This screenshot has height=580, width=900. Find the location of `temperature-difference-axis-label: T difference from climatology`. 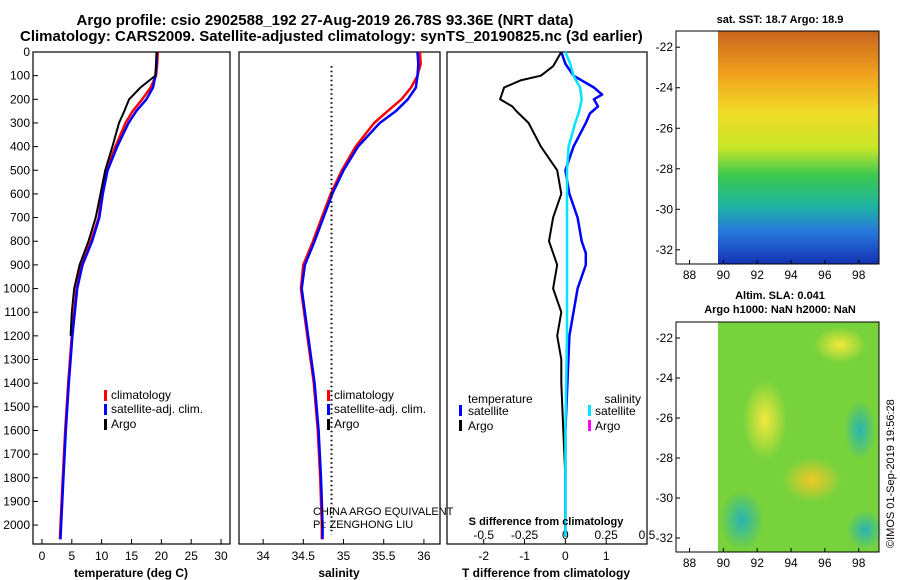

temperature-difference-axis-label: T difference from climatology is located at coordinates (546, 573).